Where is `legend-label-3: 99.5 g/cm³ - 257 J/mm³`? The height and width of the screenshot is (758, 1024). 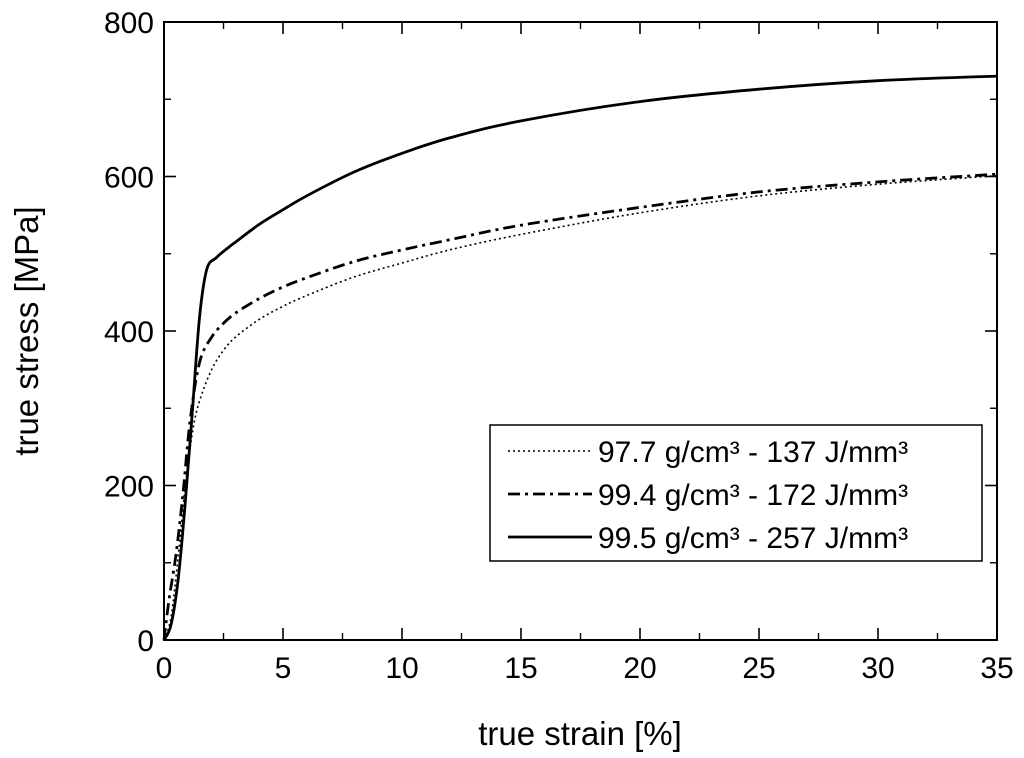 legend-label-3: 99.5 g/cm³ - 257 J/mm³ is located at coordinates (753, 538).